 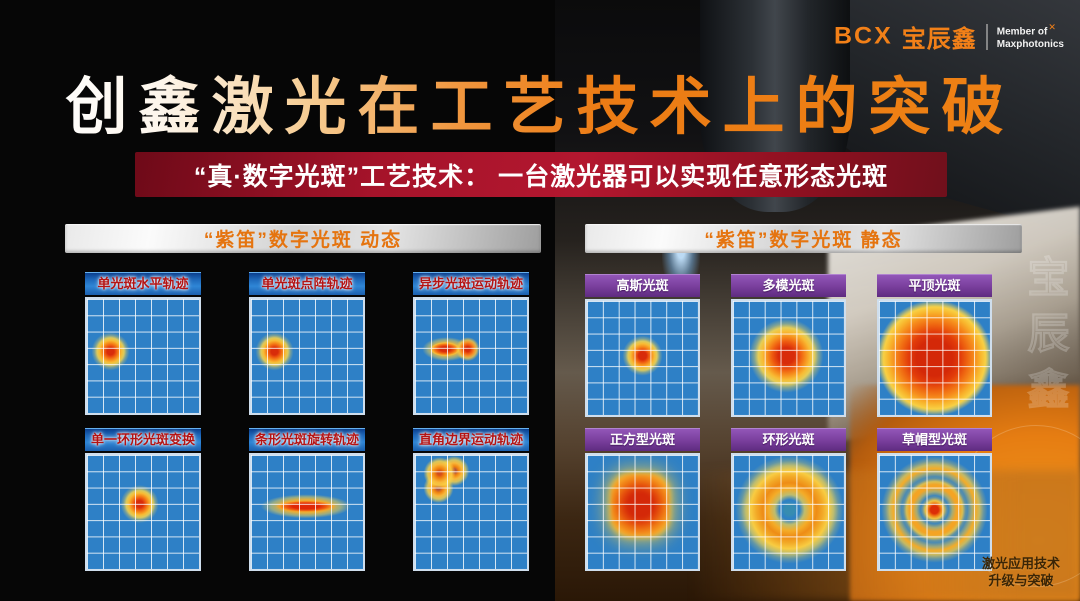 What do you see at coordinates (1030, 35) in the screenshot?
I see `member-of-maxphotonics: Member of✕ Maxphotonics` at bounding box center [1030, 35].